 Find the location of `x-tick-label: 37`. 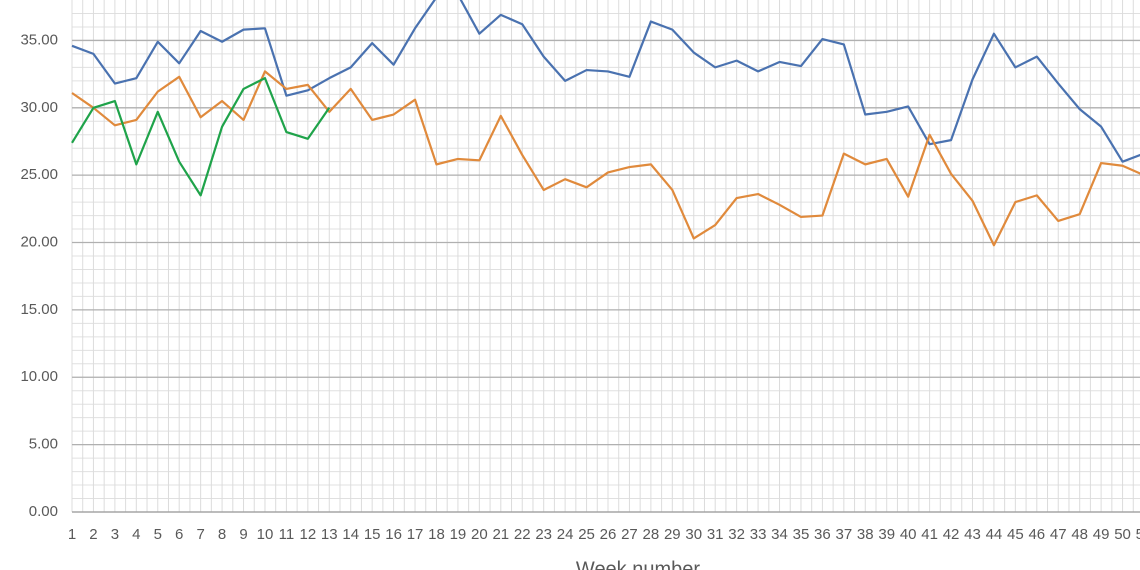

x-tick-label: 37 is located at coordinates (843, 534).